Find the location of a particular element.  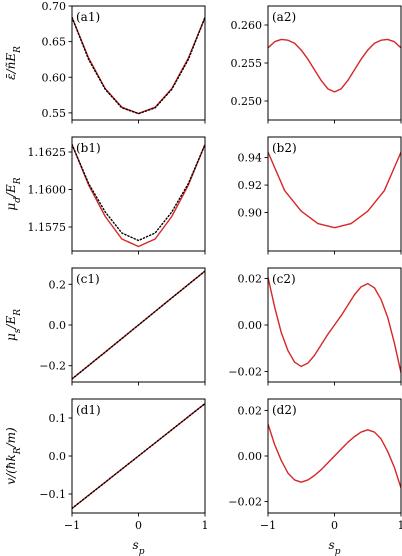

y-tick-label: 0.60 is located at coordinates (54, 77).